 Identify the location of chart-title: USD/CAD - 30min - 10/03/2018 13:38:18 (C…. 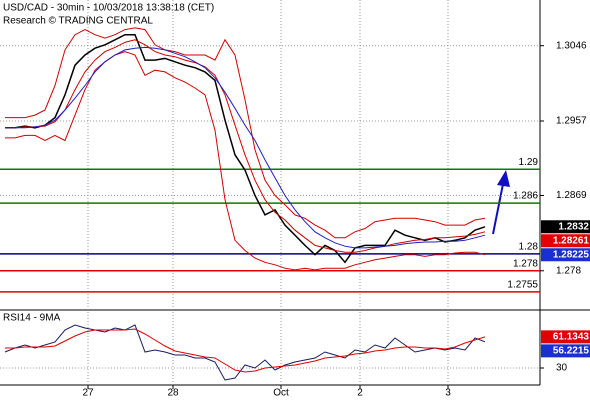
(108, 8).